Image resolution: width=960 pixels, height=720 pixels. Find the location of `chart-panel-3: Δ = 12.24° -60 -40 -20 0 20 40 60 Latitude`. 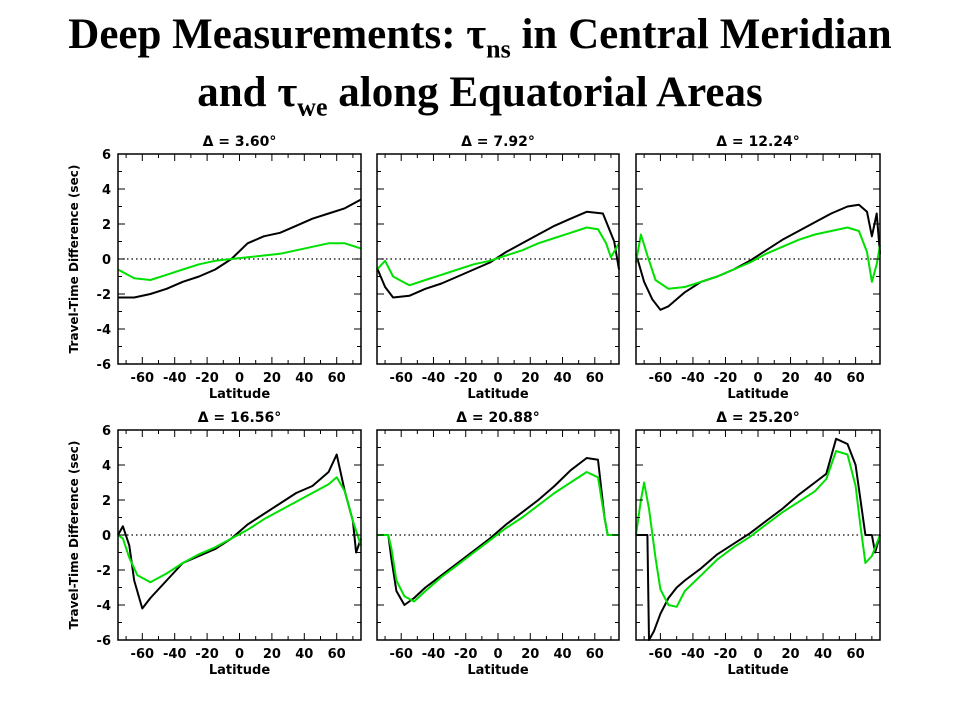

chart-panel-3: Δ = 12.24° -60 -40 -20 0 20 40 60 Latitude is located at coordinates (758, 268).